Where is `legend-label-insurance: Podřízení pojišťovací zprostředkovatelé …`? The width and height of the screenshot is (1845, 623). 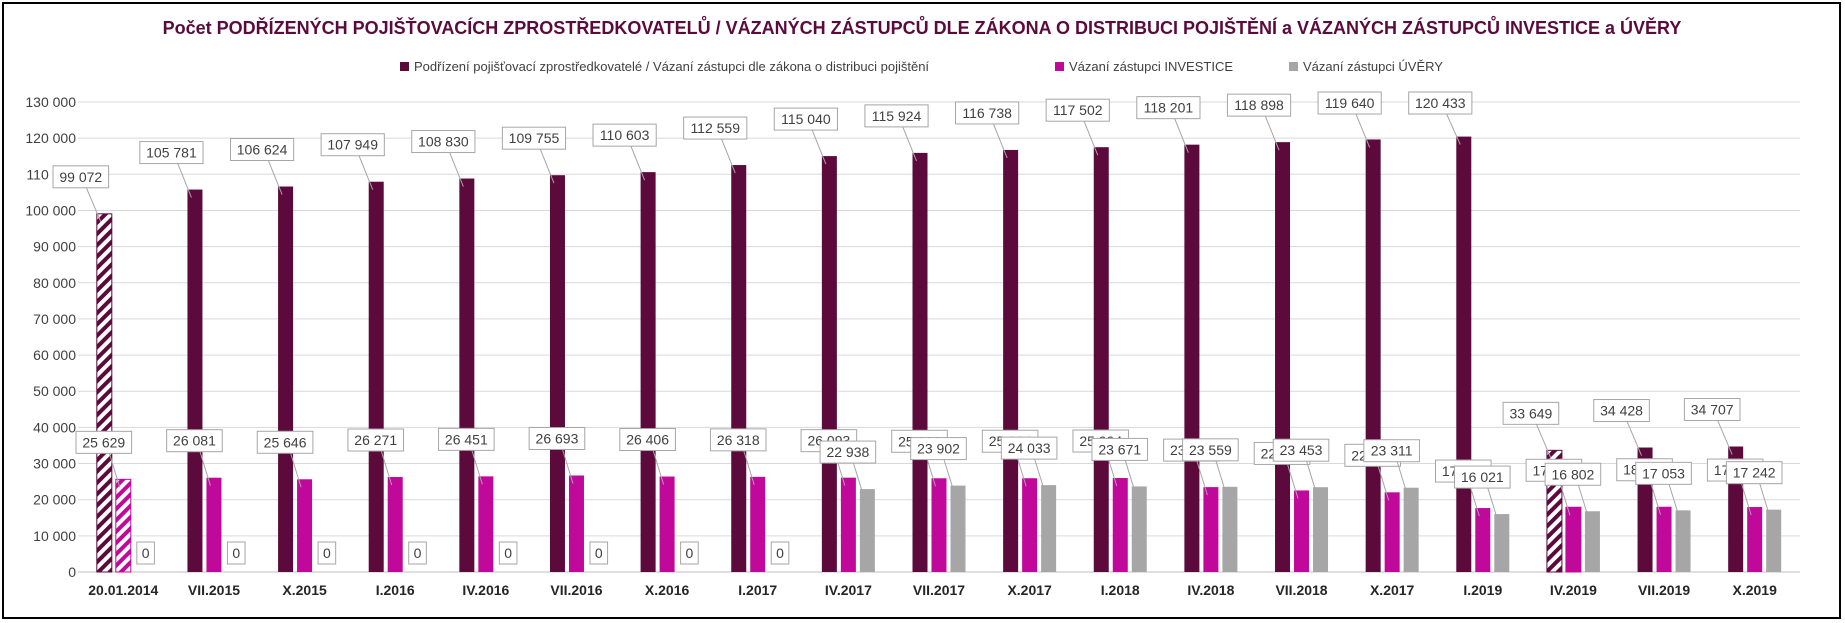
legend-label-insurance: Podřízení pojišťovací zprostředkovatelé … is located at coordinates (671, 66).